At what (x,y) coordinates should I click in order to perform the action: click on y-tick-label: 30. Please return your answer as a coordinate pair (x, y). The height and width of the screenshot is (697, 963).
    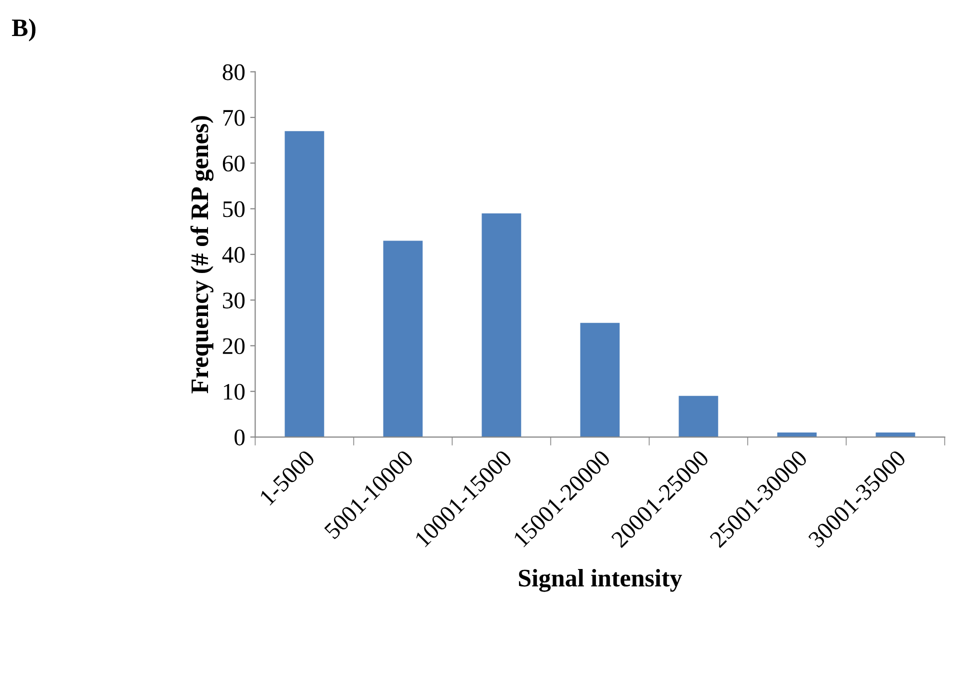
    Looking at the image, I should click on (233, 300).